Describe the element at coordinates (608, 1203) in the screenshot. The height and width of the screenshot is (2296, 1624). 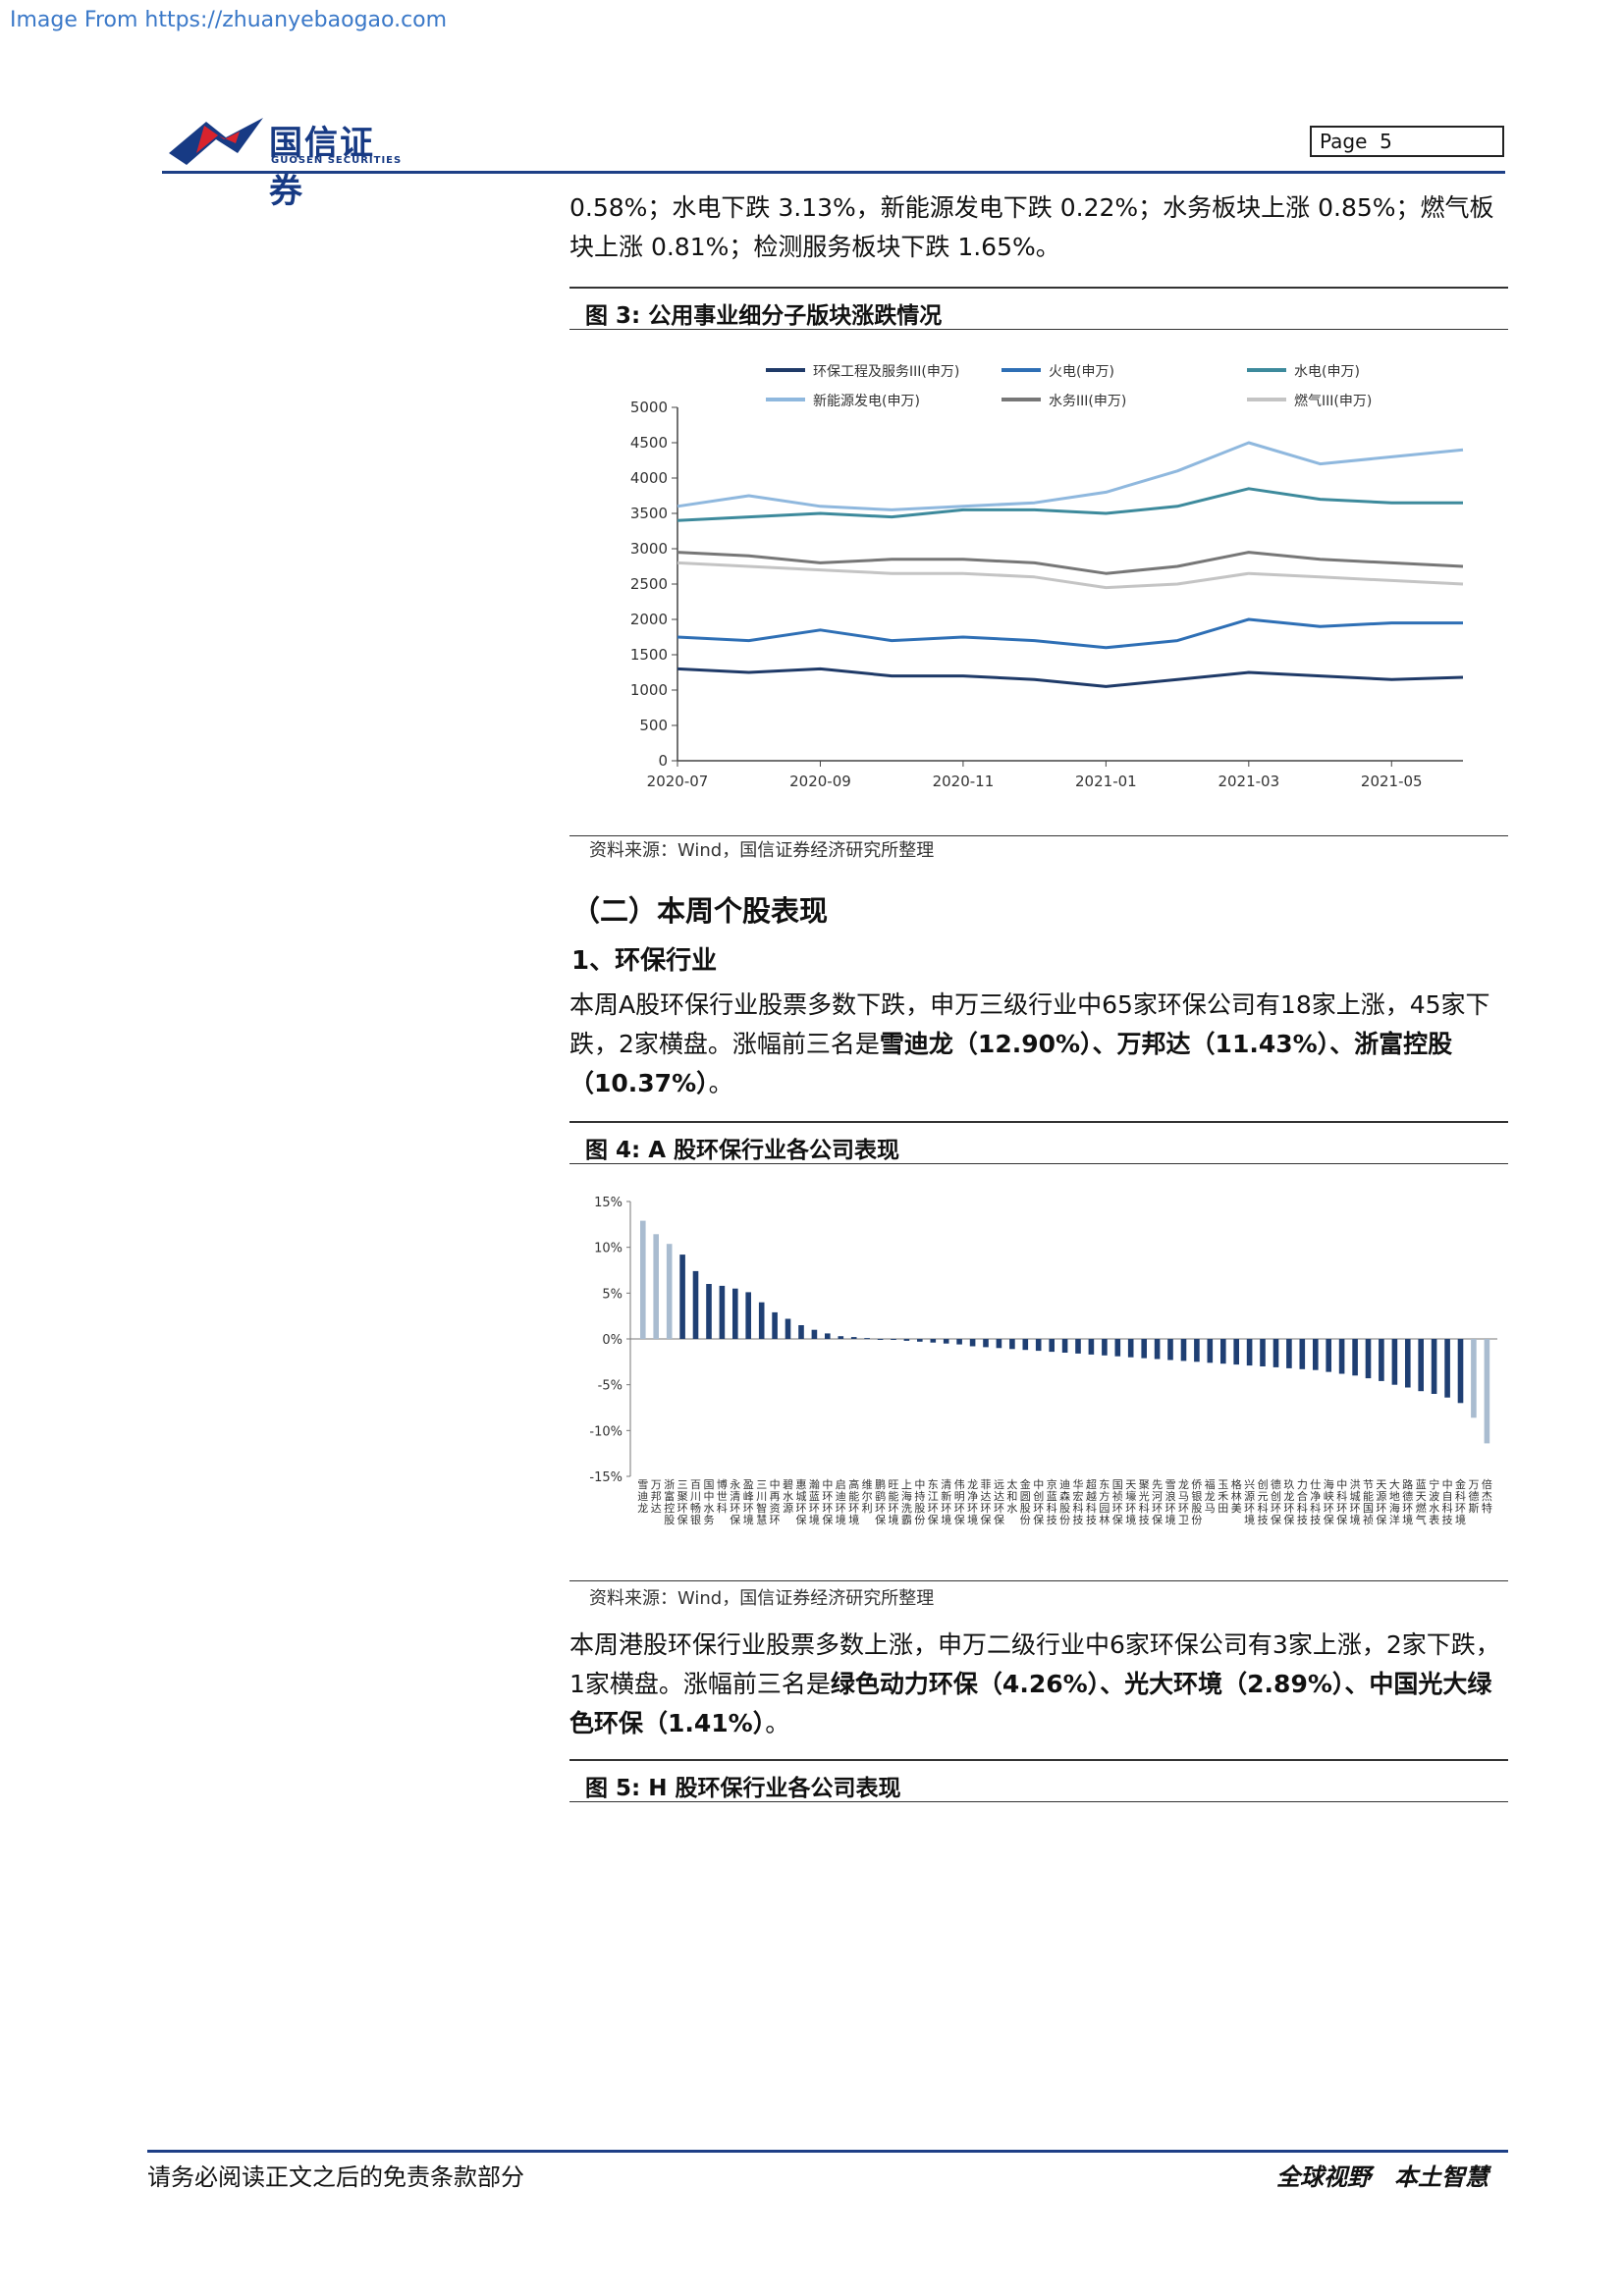
I see `y-tick-label-0: 15%` at that location.